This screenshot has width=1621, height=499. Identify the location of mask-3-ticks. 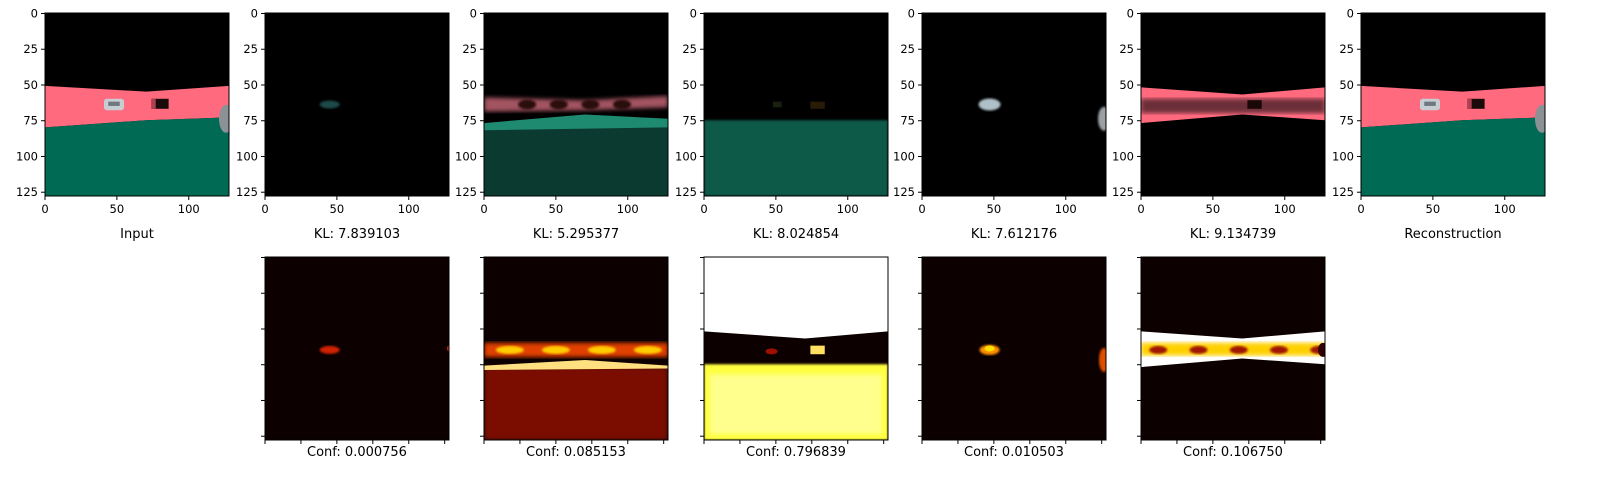
(792, 350).